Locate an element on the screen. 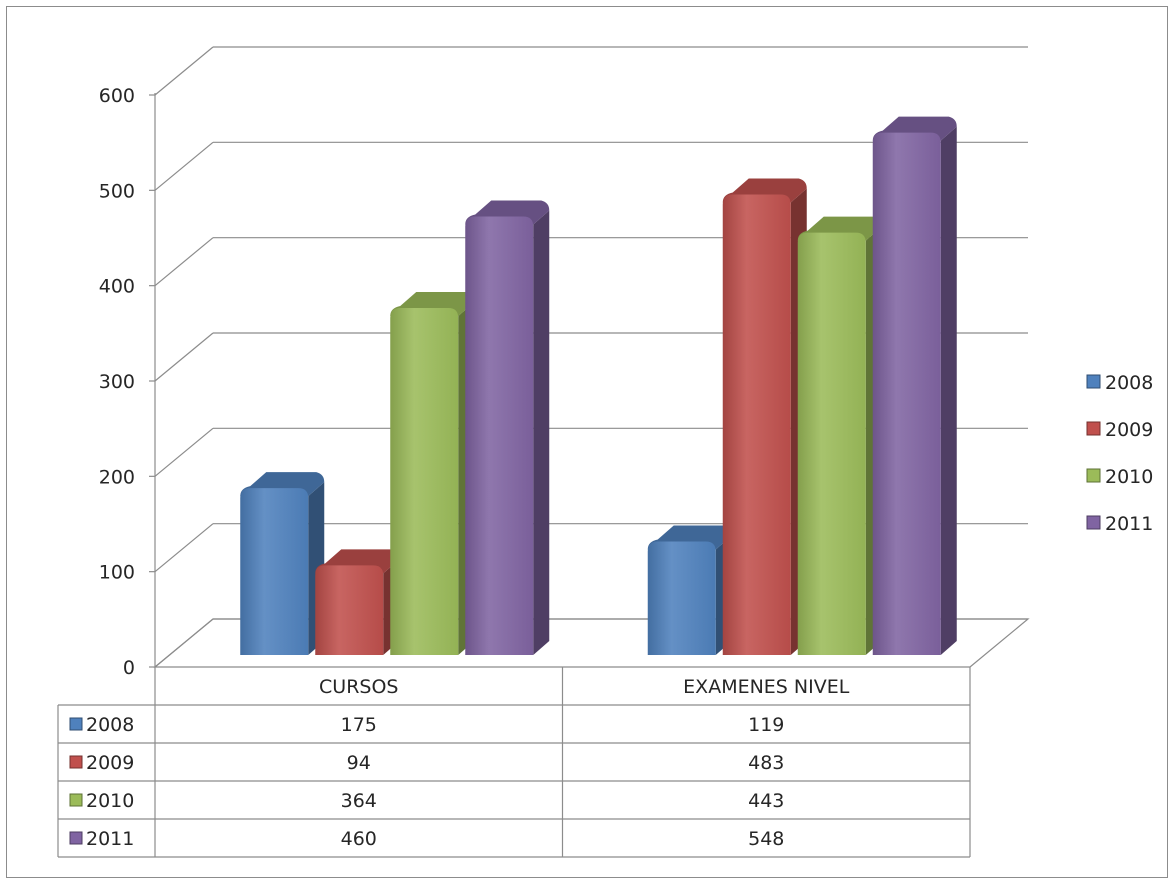 Image resolution: width=1174 pixels, height=885 pixels. table-cell-value: 548 is located at coordinates (766, 839).